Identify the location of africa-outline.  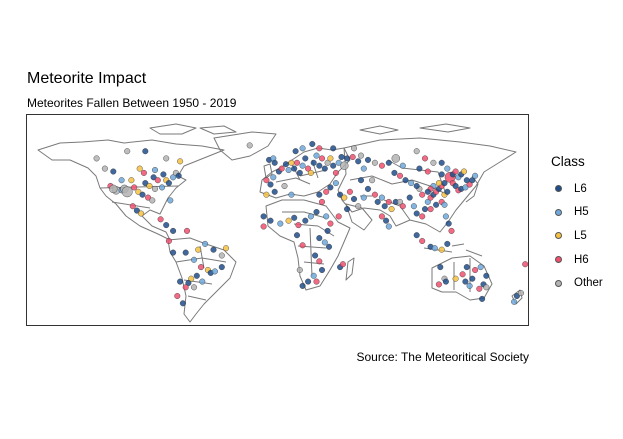
(308, 245).